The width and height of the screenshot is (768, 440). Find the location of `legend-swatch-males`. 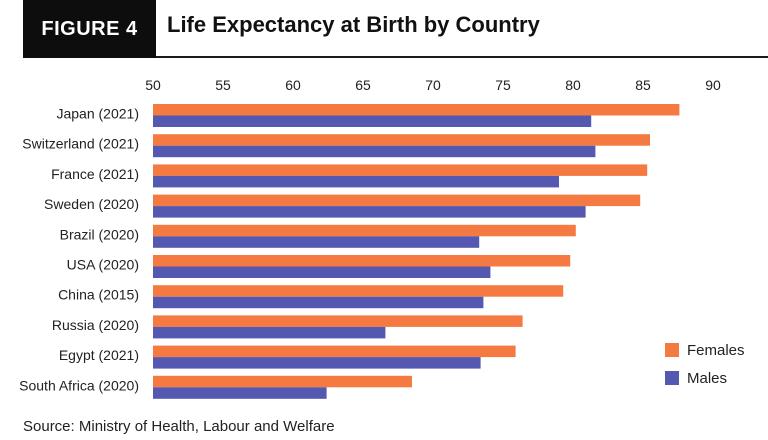

legend-swatch-males is located at coordinates (672, 378).